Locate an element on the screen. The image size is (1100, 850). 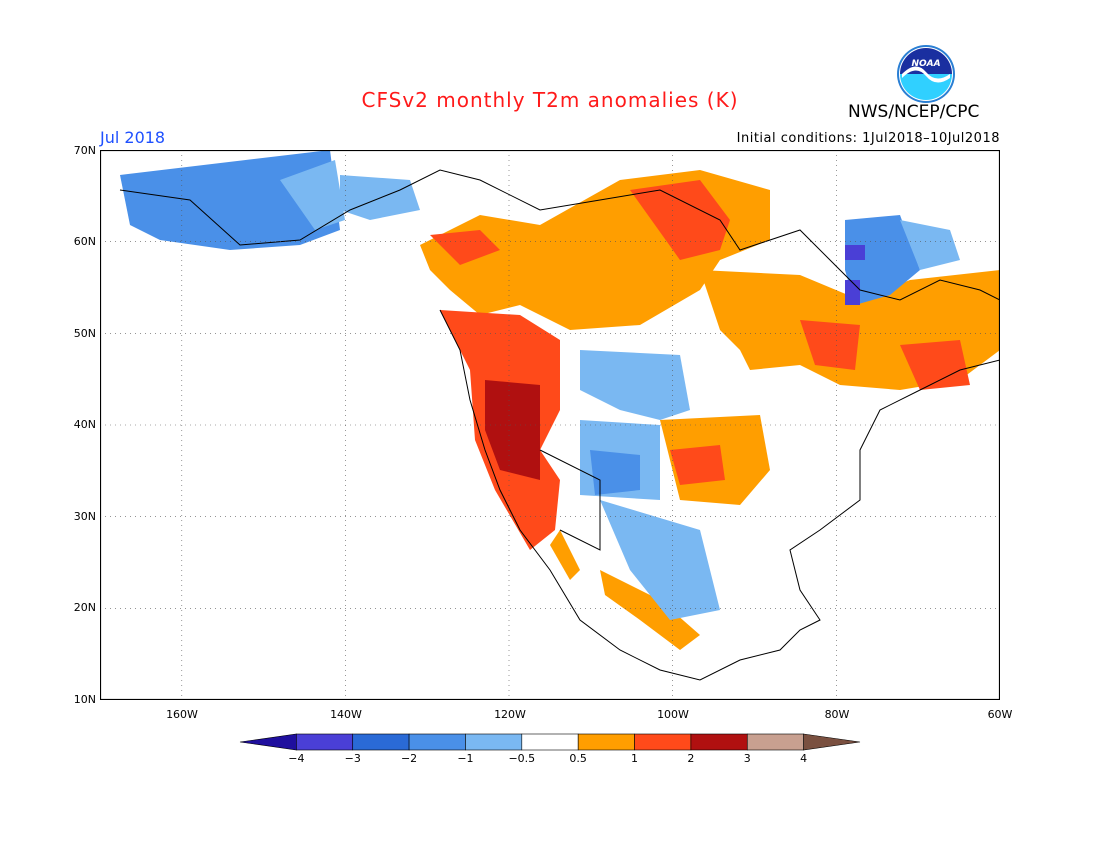
colorbar-tick-label: 2 is located at coordinates (690, 758).